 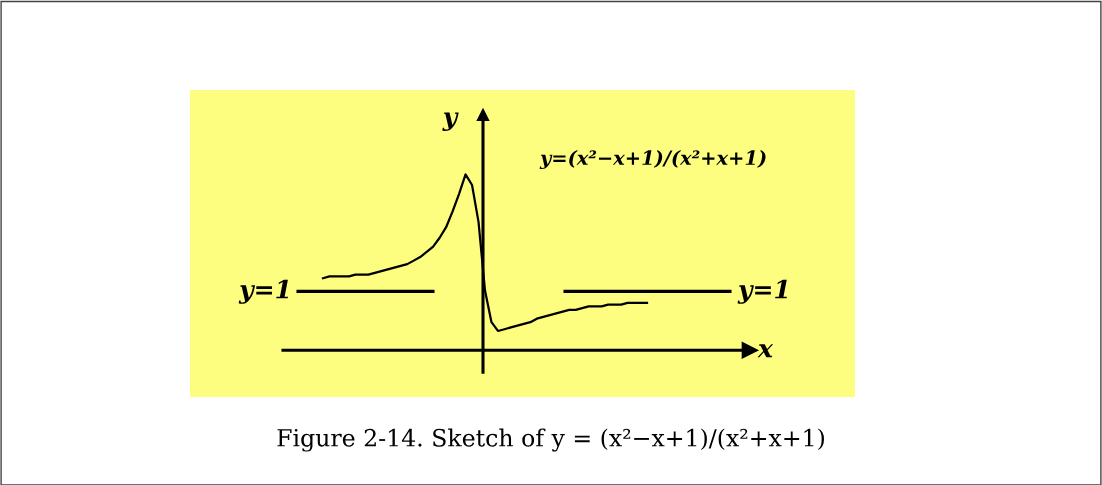 What do you see at coordinates (652, 160) in the screenshot?
I see `text: y=(x²−x+1)/(x²+x+1)` at bounding box center [652, 160].